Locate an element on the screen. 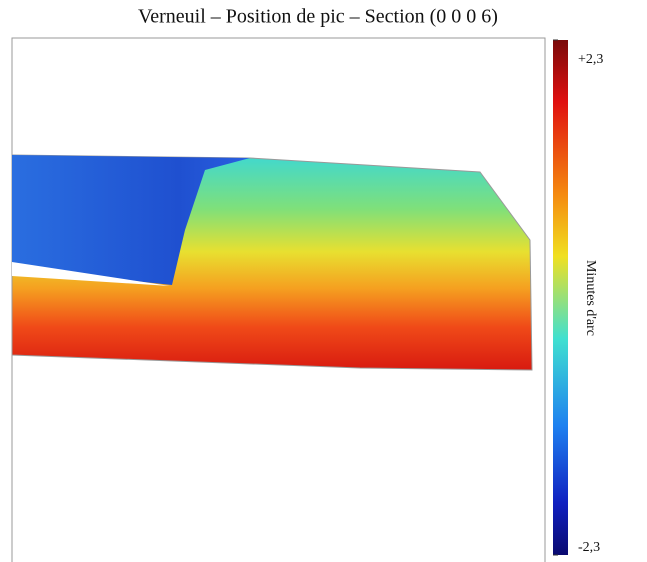 Image resolution: width=647 pixels, height=562 pixels. colorbar is located at coordinates (560, 297).